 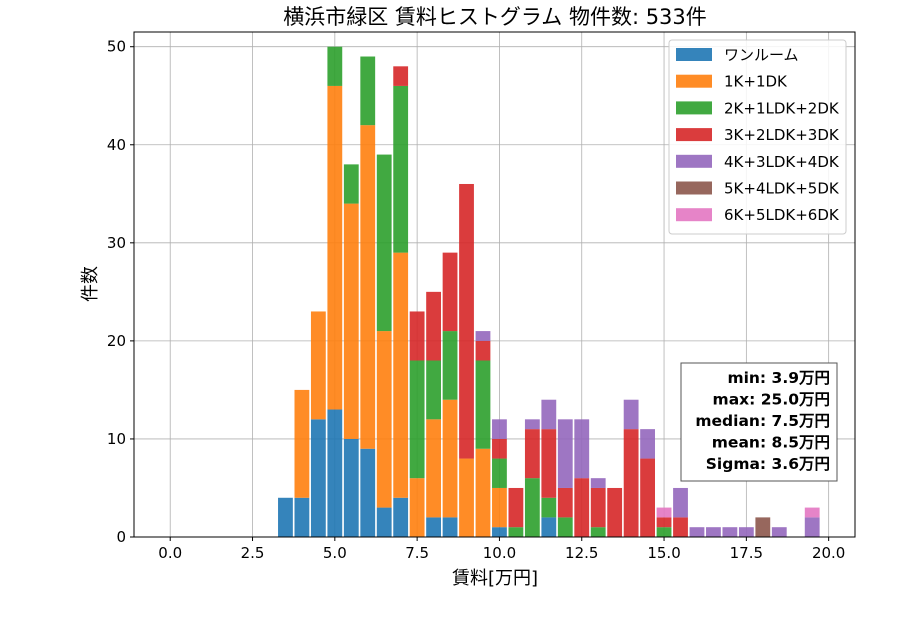 I want to click on y-tick-label: 10, so click(x=116, y=439).